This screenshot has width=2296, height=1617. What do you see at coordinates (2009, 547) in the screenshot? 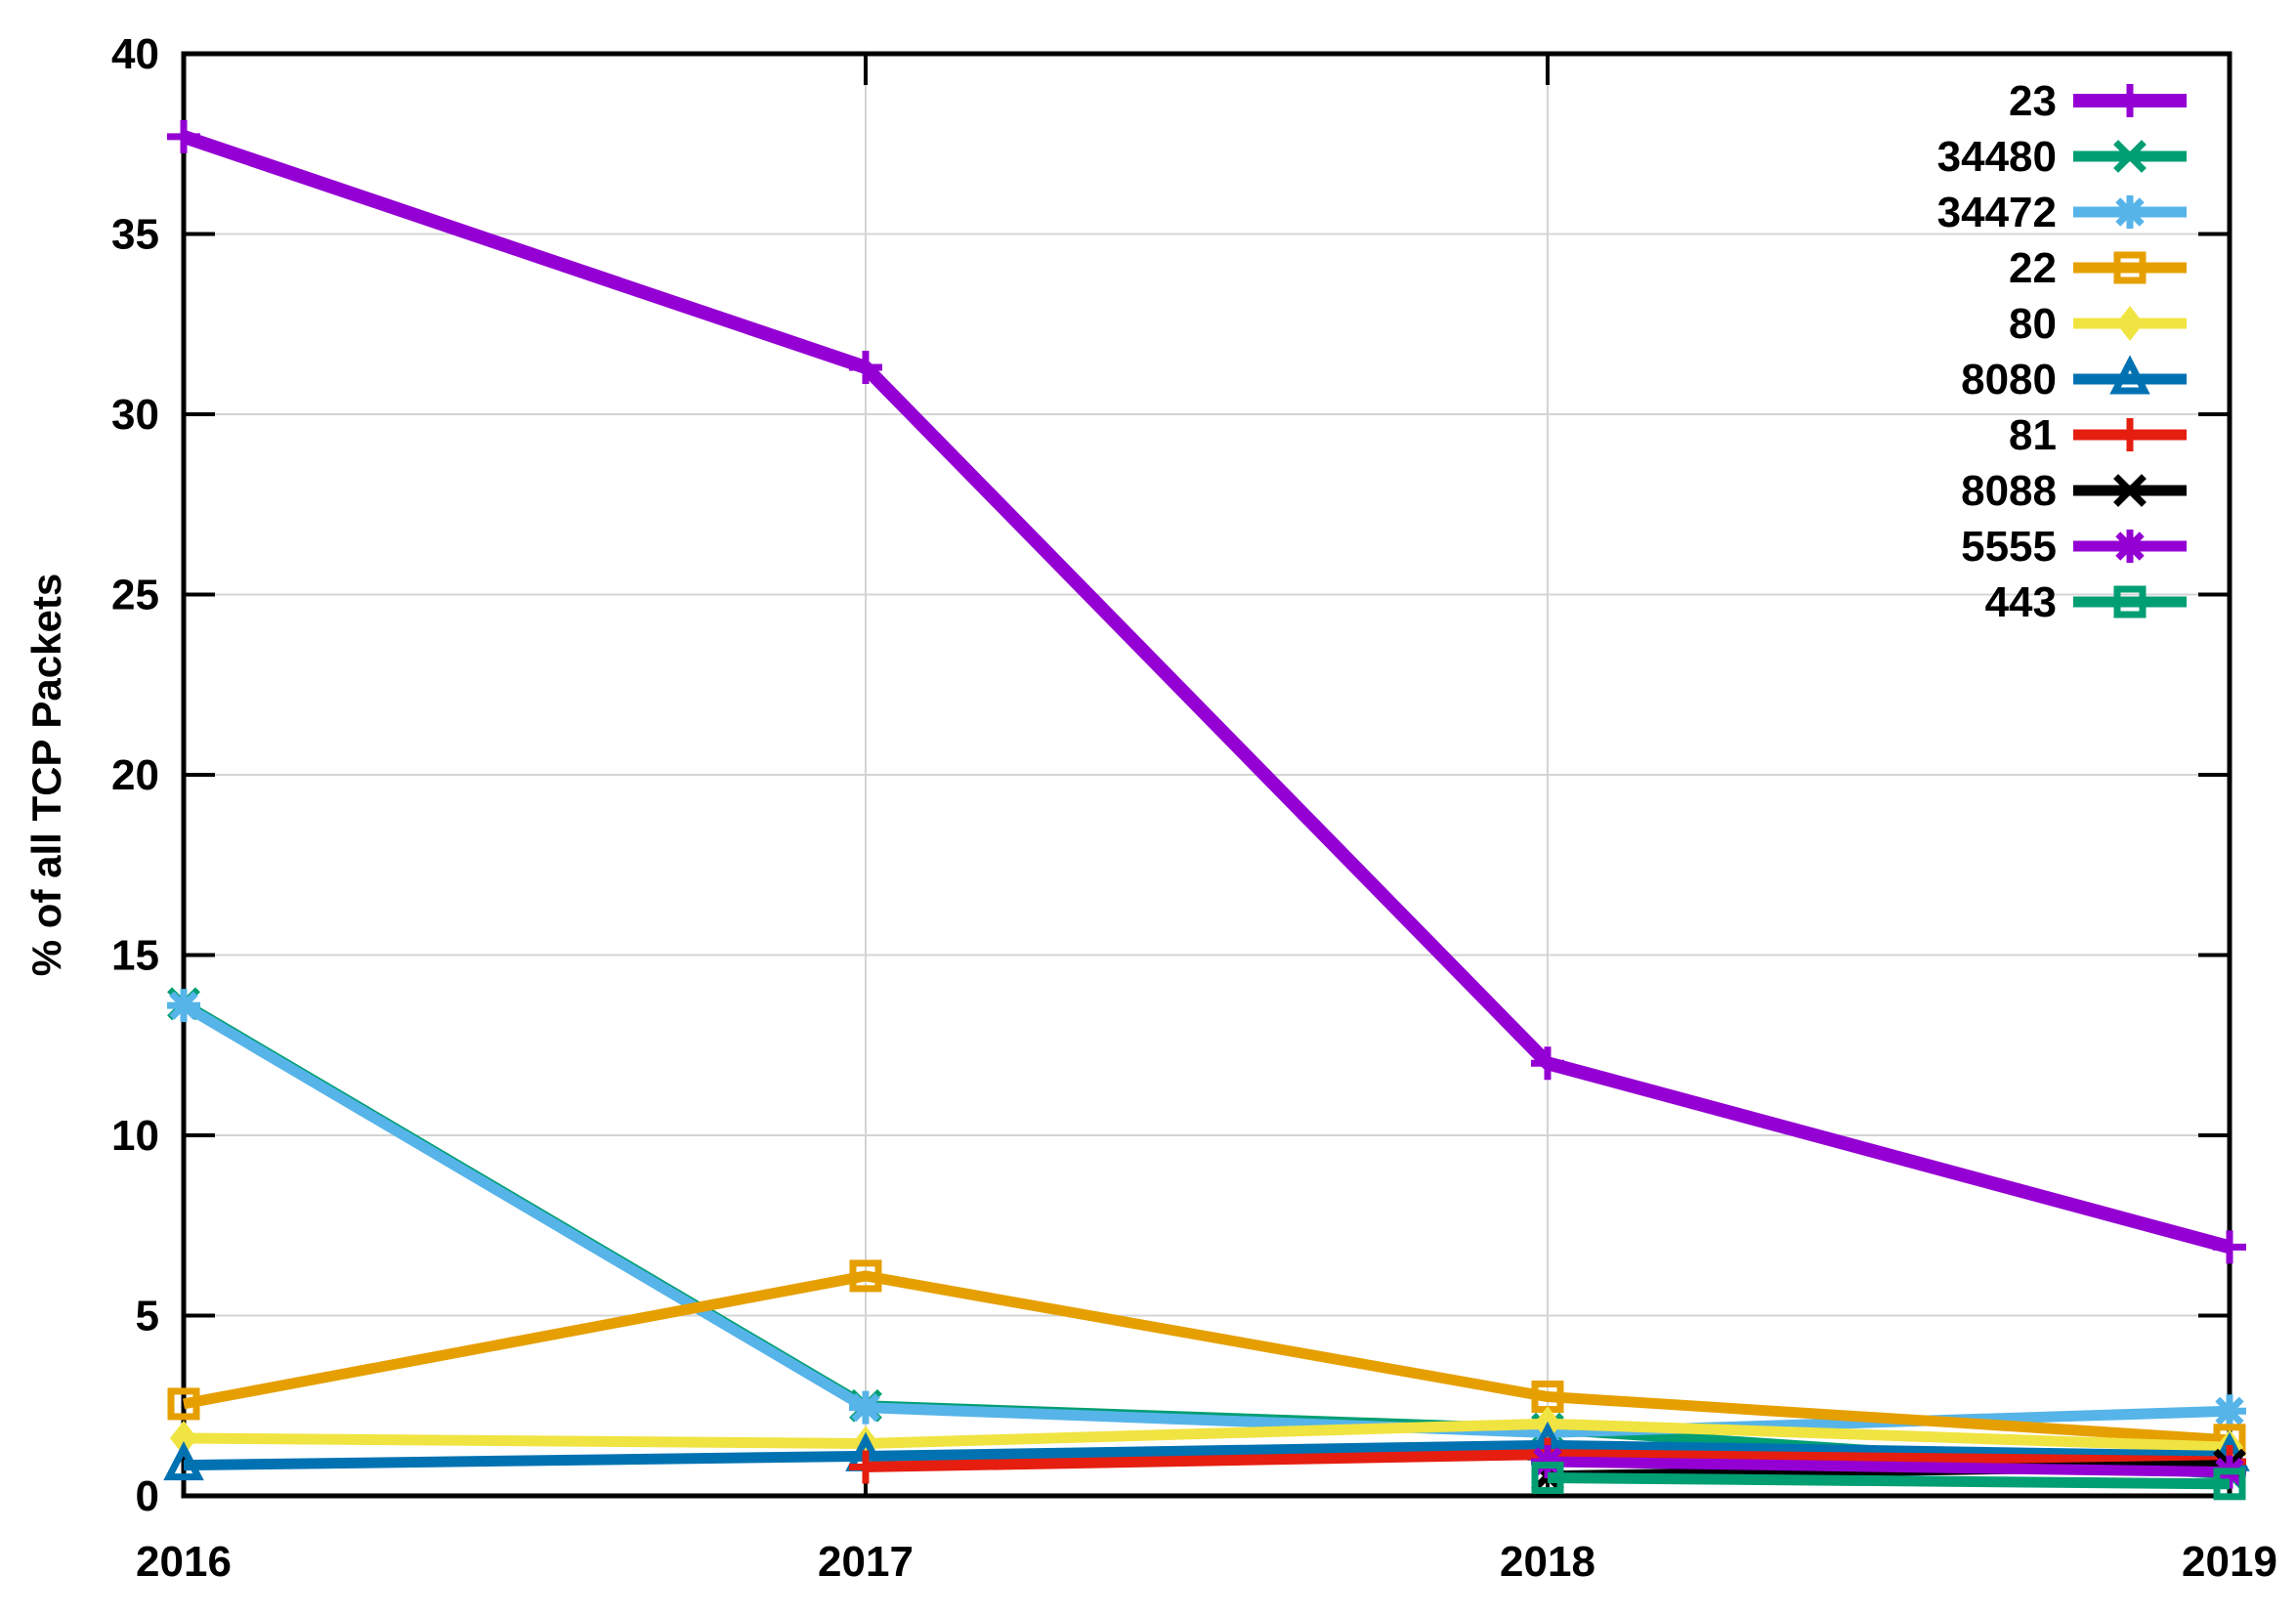
I see `legend-label: 5555` at bounding box center [2009, 547].